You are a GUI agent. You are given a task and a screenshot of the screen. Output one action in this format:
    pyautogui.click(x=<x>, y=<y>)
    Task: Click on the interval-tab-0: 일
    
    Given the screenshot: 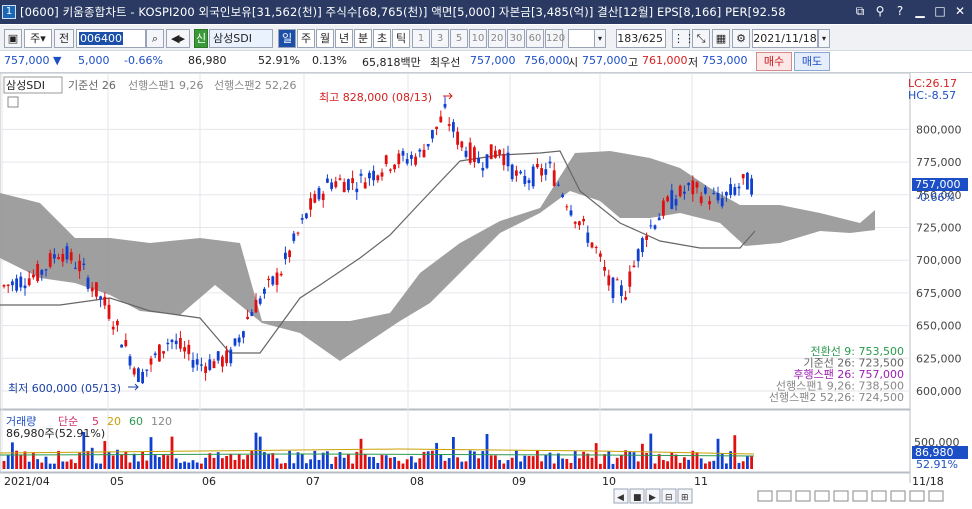 What is the action you would take?
    pyautogui.click(x=287, y=38)
    